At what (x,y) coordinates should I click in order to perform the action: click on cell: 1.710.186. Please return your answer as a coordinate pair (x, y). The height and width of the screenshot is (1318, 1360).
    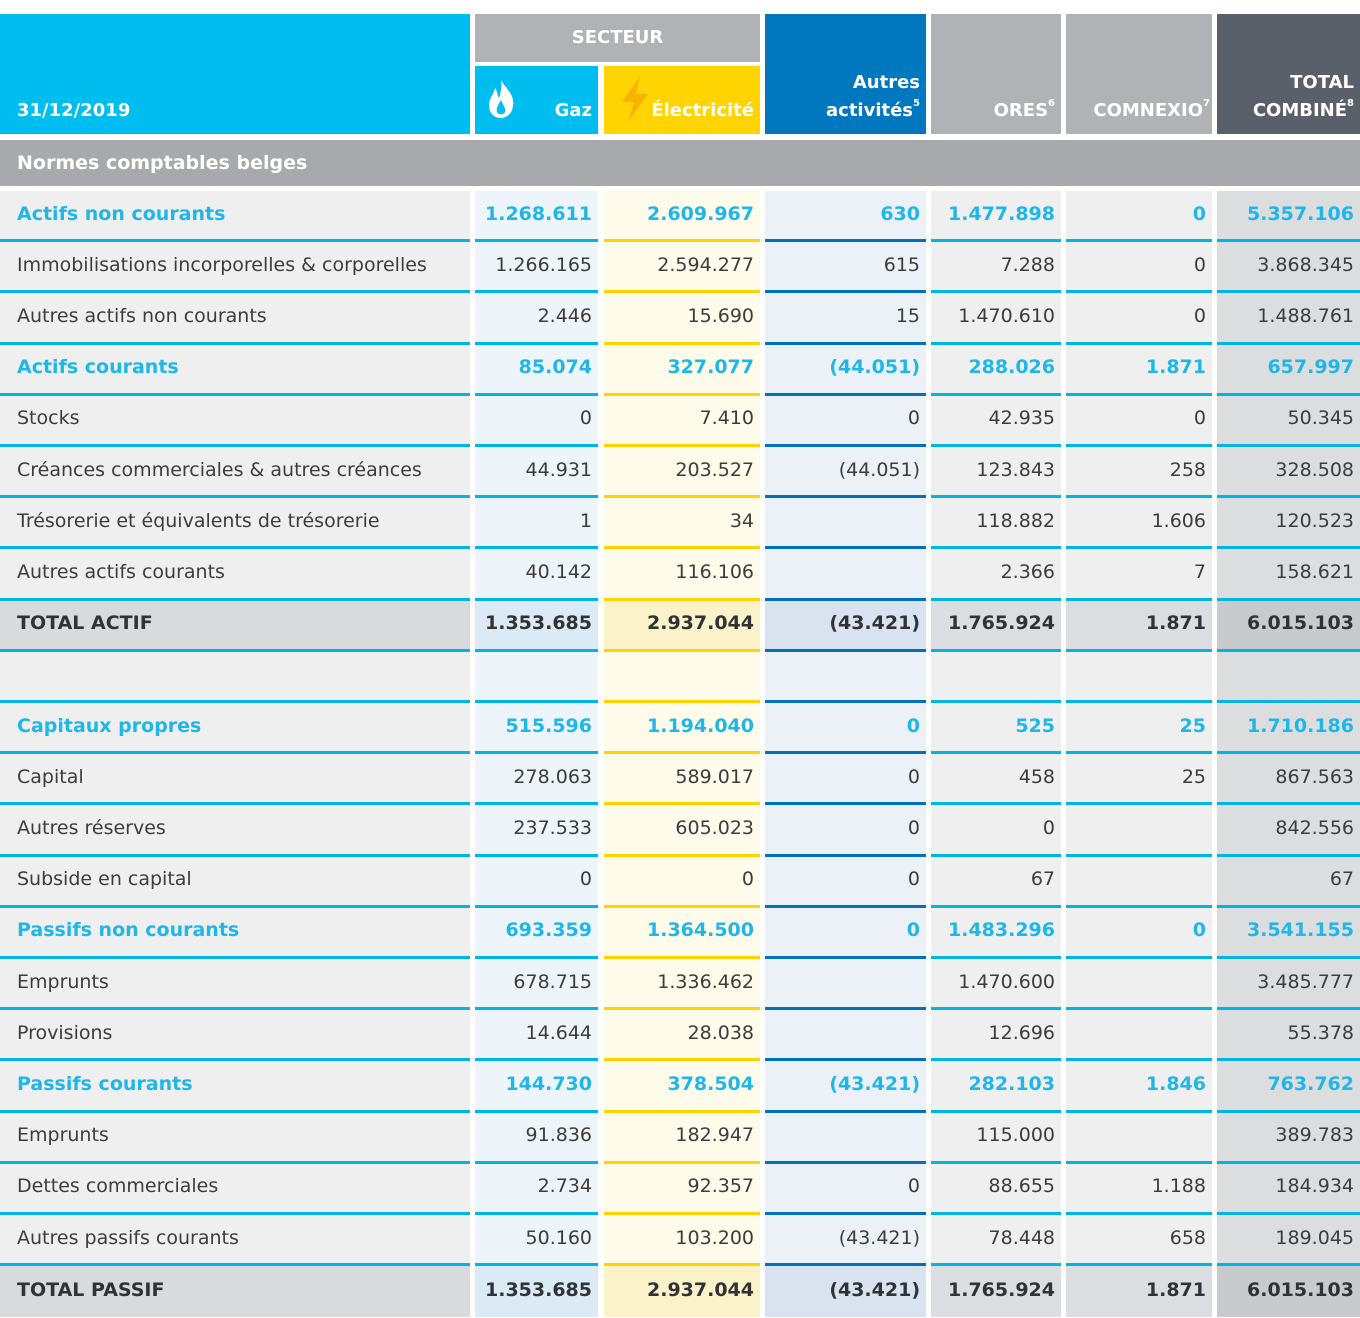
    Looking at the image, I should click on (1288, 729).